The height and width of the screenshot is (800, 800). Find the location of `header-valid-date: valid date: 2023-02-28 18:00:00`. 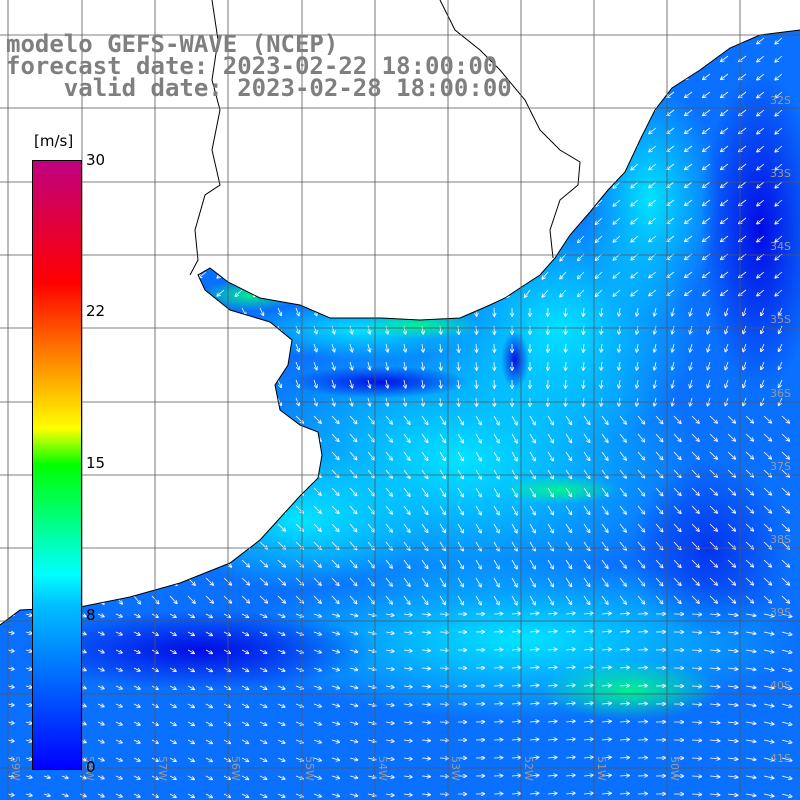

header-valid-date: valid date: 2023-02-28 18:00:00 is located at coordinates (259, 88).